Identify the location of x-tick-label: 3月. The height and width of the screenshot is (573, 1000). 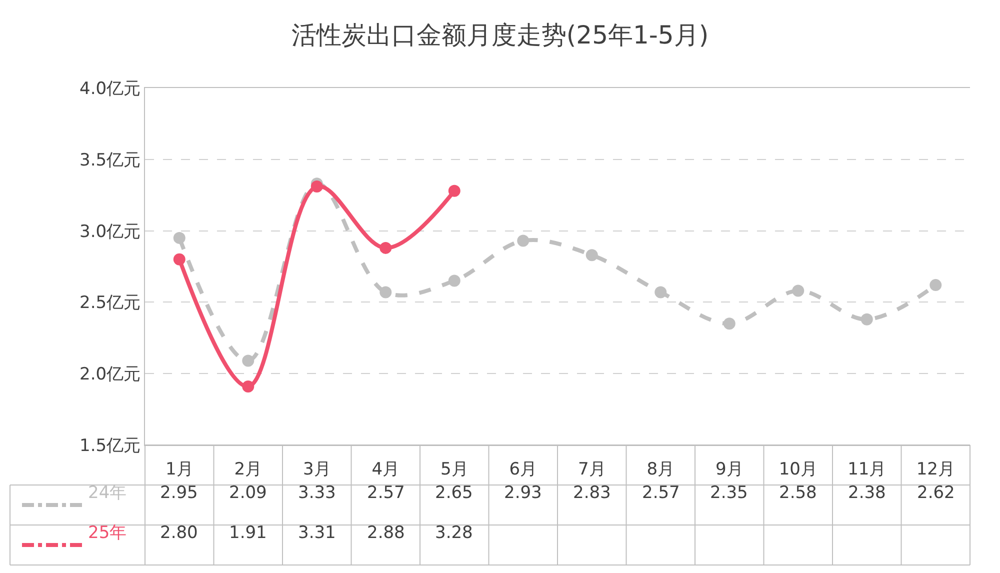
(316, 469).